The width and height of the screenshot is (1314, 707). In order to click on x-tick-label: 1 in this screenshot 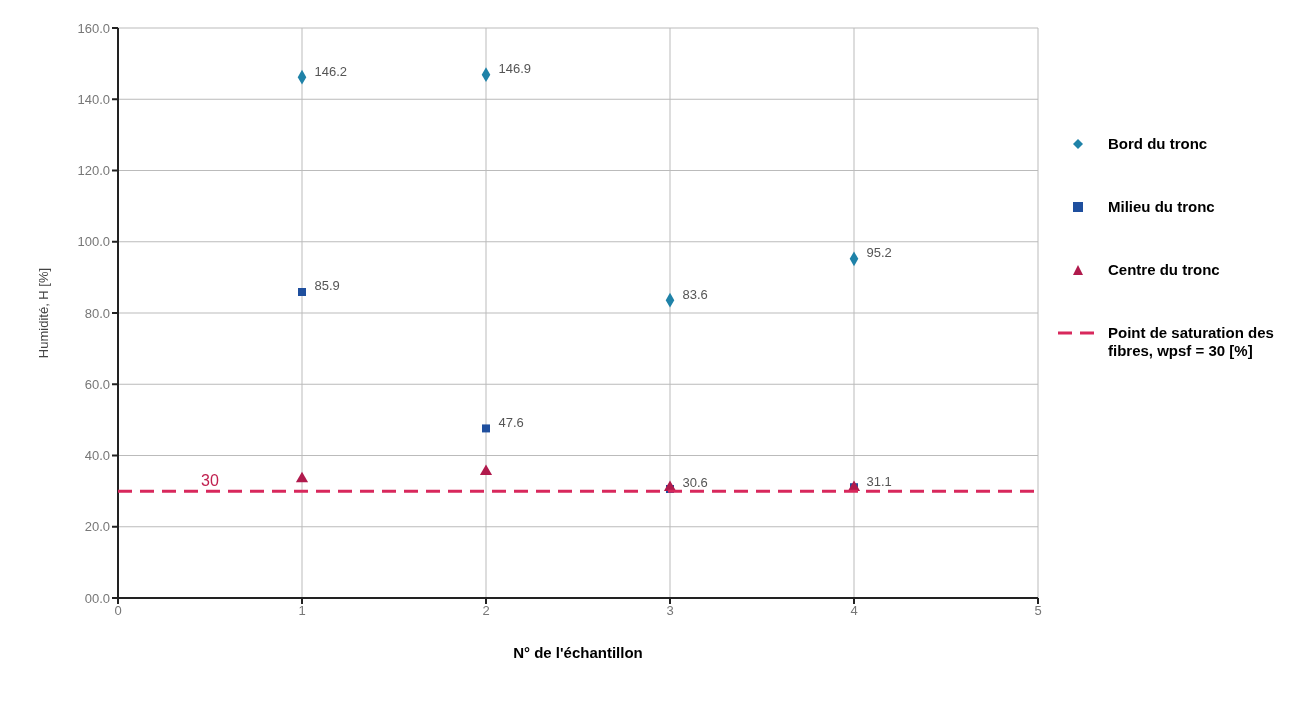, I will do `click(302, 611)`.